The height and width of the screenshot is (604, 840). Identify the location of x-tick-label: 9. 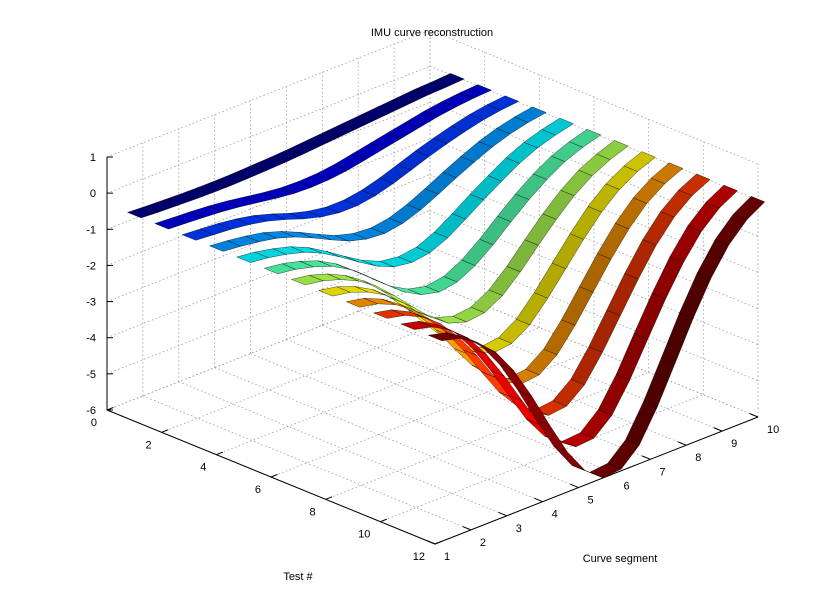
(734, 444).